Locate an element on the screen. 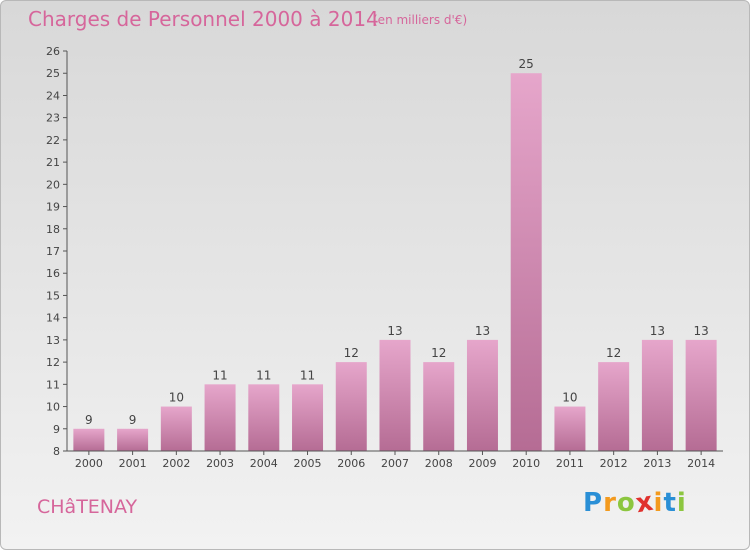 This screenshot has height=550, width=750. bar-2009 is located at coordinates (482, 395).